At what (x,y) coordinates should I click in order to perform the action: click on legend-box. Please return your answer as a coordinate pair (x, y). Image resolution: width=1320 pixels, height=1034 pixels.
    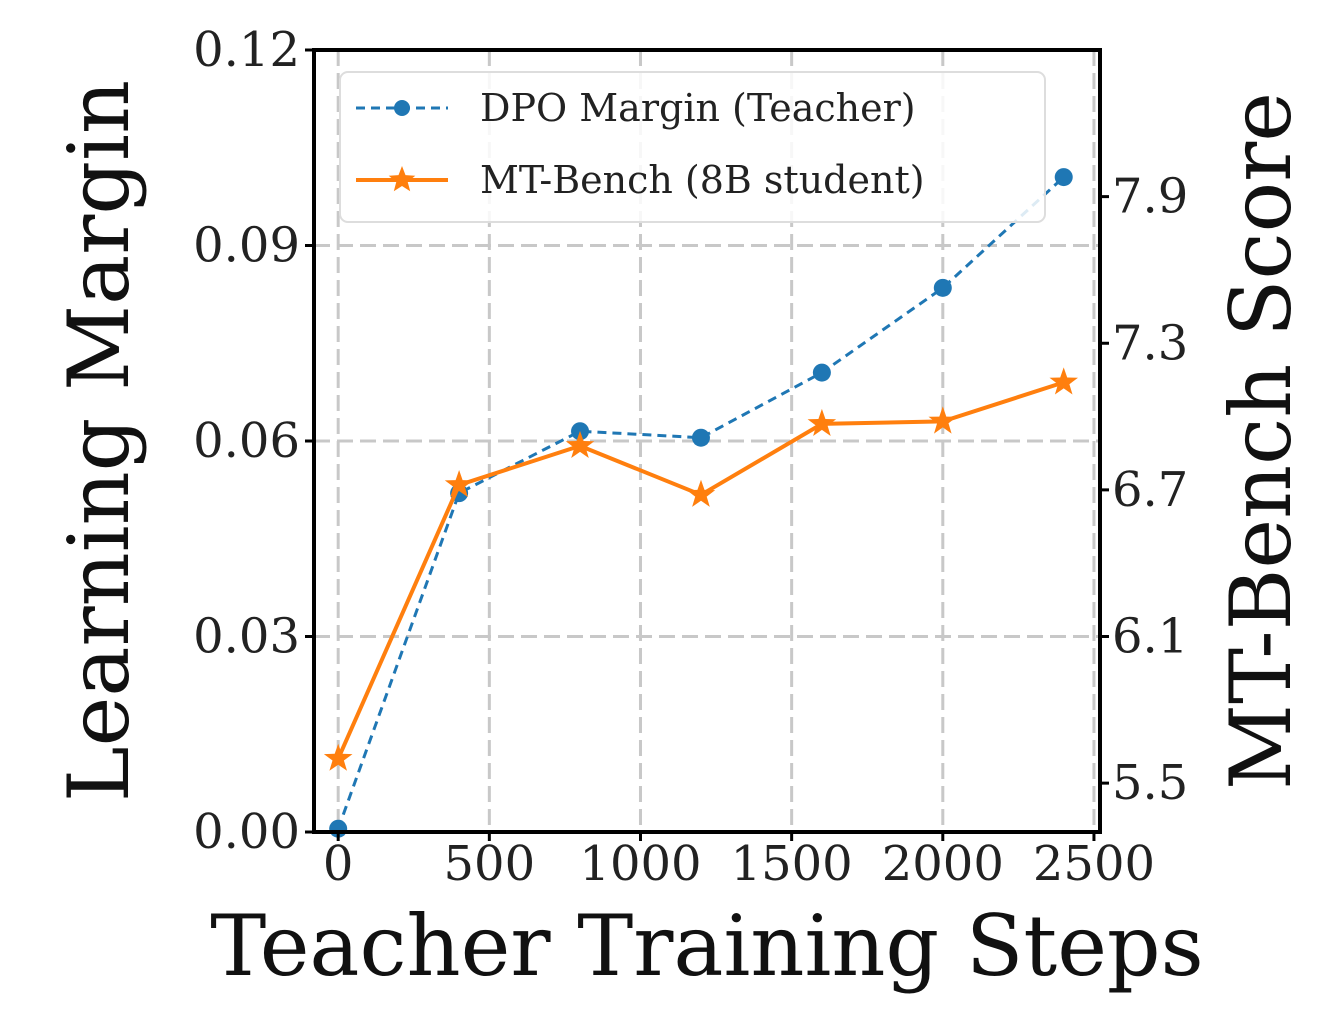
    Looking at the image, I should click on (692, 147).